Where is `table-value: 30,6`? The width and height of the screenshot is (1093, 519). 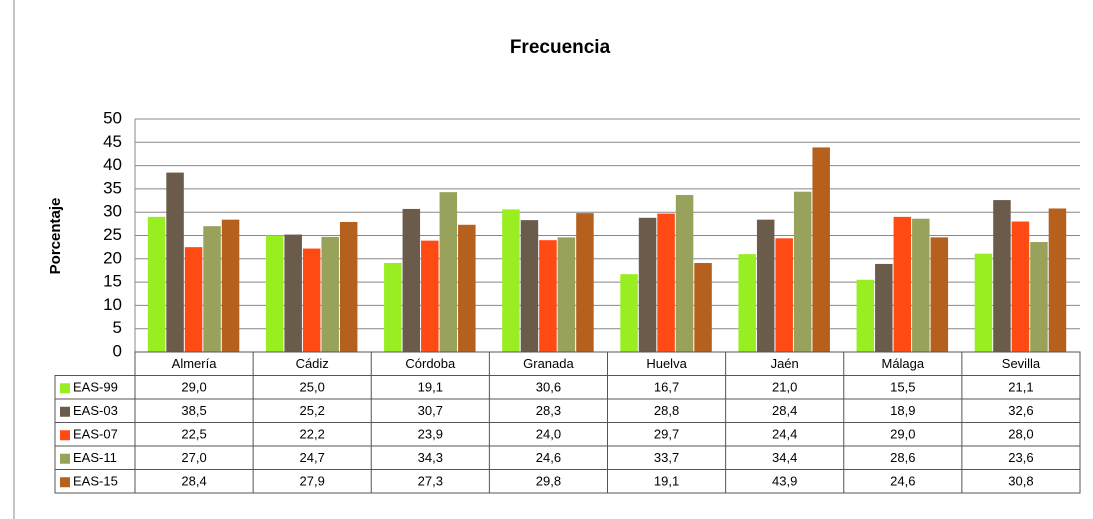 table-value: 30,6 is located at coordinates (548, 387).